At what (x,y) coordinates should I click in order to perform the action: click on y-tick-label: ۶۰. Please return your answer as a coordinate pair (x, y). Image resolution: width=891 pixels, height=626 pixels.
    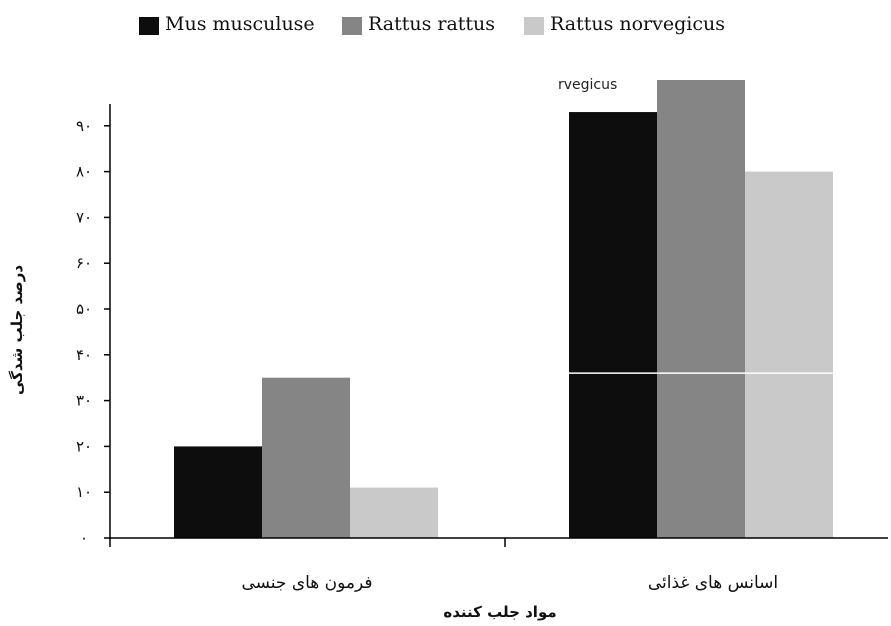
    Looking at the image, I should click on (84, 263).